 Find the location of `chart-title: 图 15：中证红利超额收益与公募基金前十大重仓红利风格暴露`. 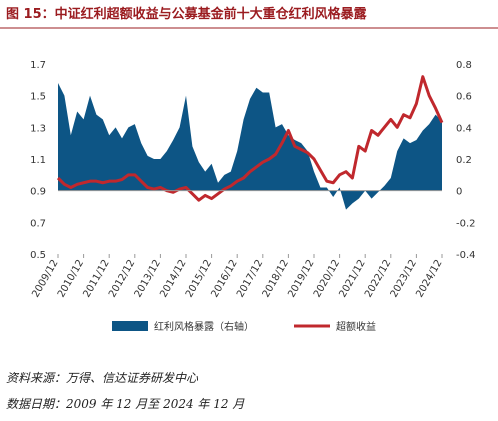

chart-title: 图 15：中证红利超额收益与公募基金前十大重仓红利风格暴露 is located at coordinates (187, 14).